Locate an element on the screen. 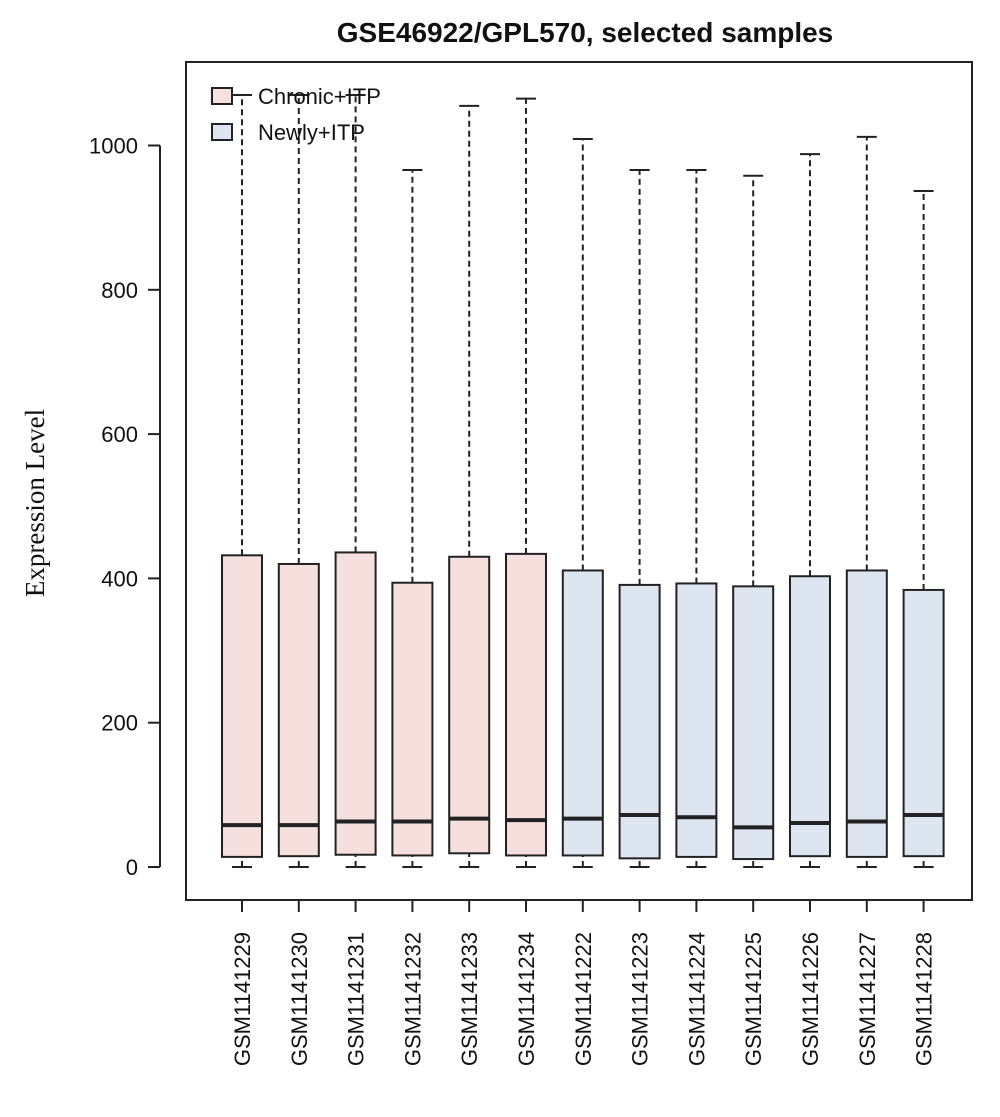 The height and width of the screenshot is (1117, 1000). box-GSM1141234 is located at coordinates (526, 482).